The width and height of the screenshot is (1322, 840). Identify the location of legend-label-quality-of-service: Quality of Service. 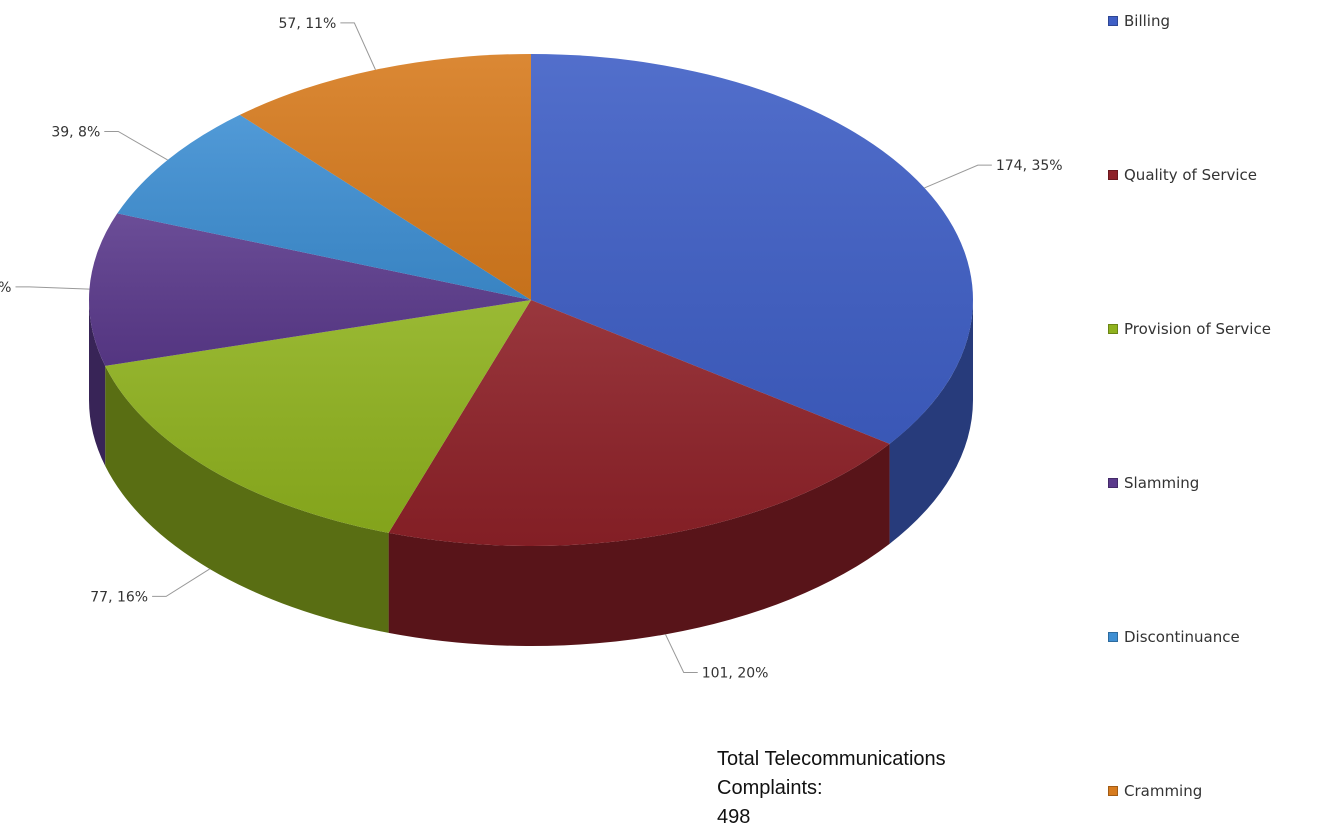
(1191, 175).